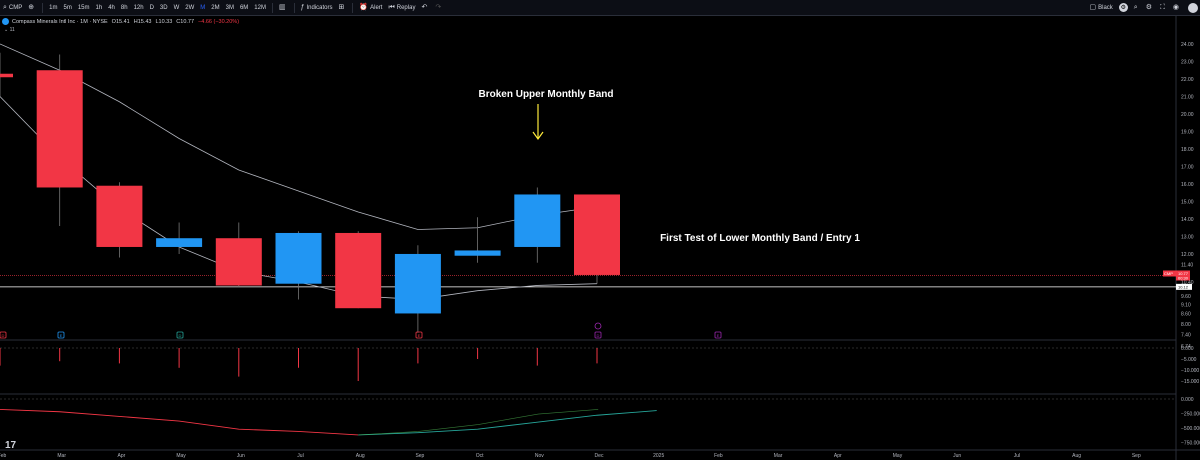 This screenshot has height=460, width=1200. What do you see at coordinates (120, 21) in the screenshot?
I see `legend-open: O15.41` at bounding box center [120, 21].